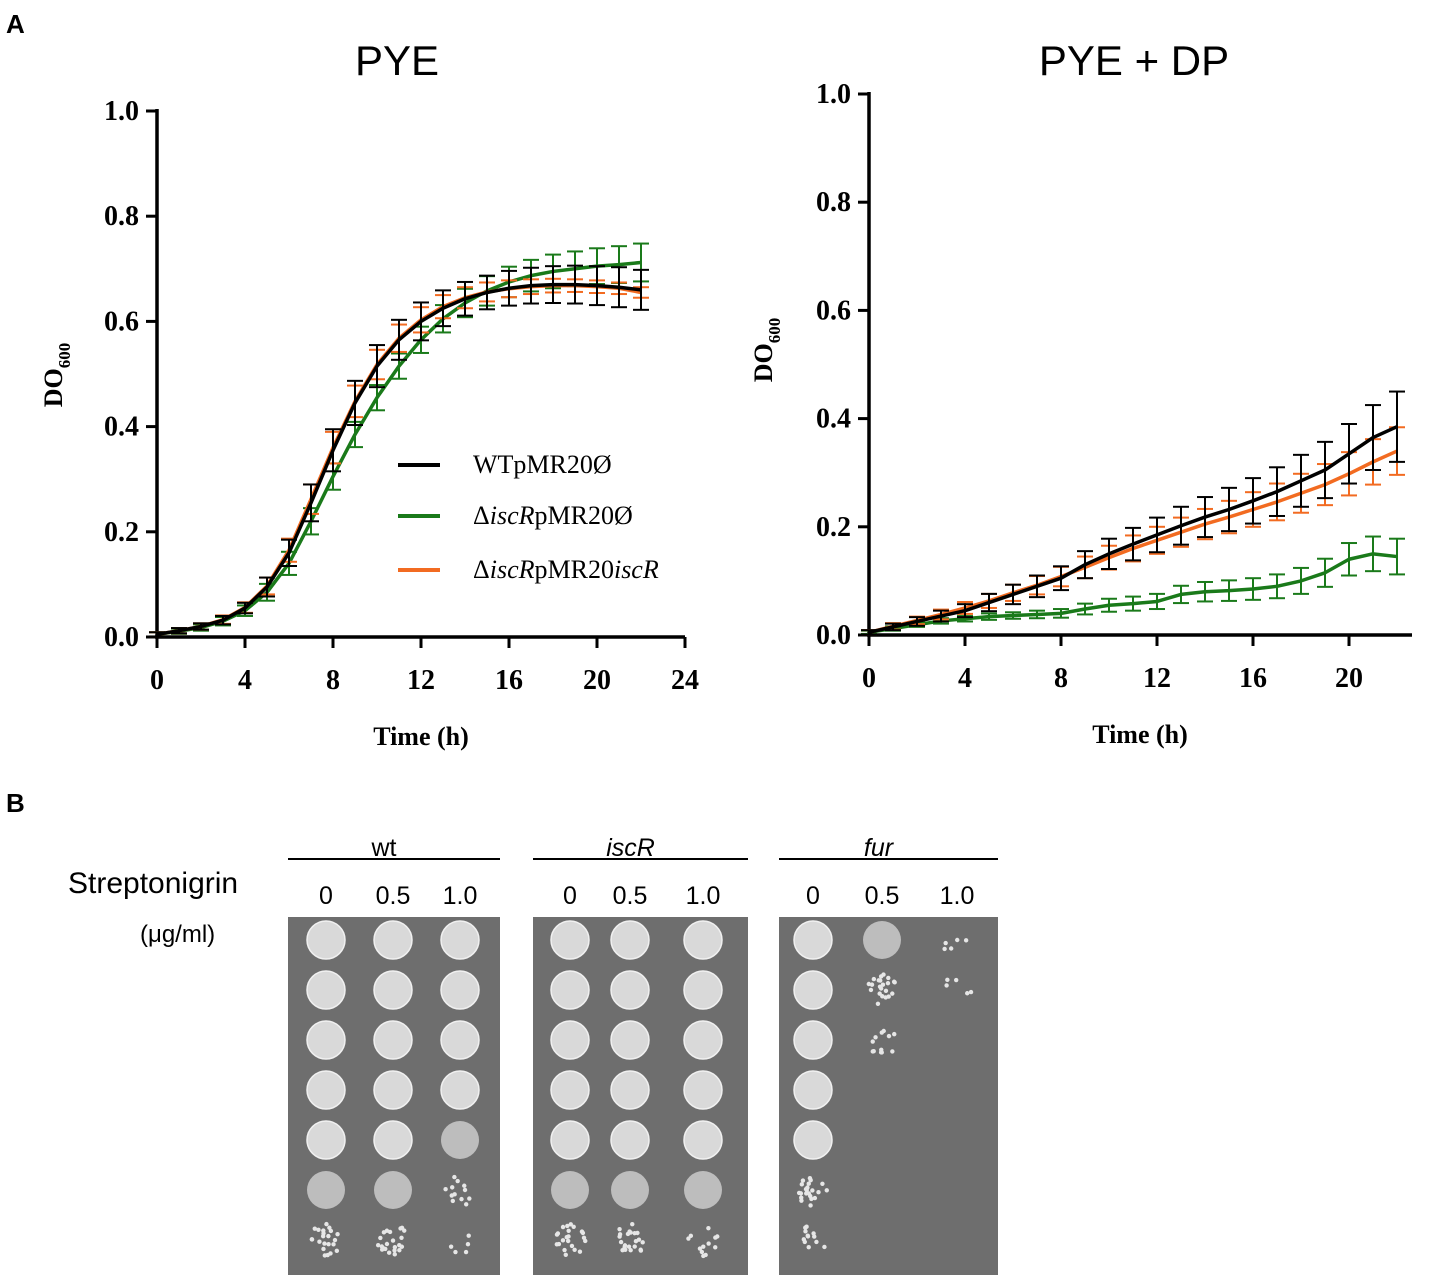  Describe the element at coordinates (685, 680) in the screenshot. I see `x-tick-label: 24` at that location.